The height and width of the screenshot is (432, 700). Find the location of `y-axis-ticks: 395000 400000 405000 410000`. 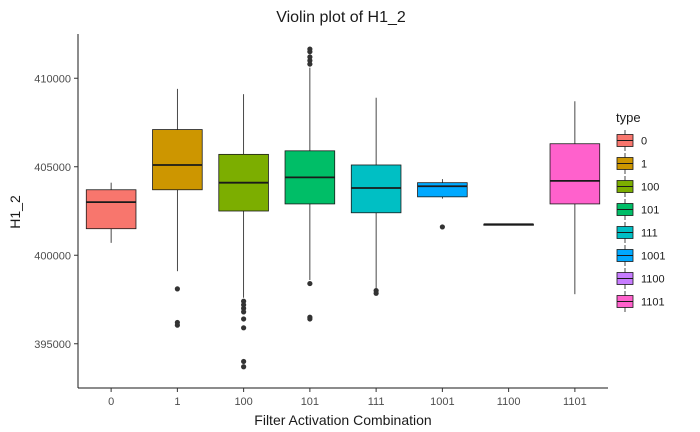

y-axis-ticks: 395000 400000 405000 410000 is located at coordinates (56, 212).